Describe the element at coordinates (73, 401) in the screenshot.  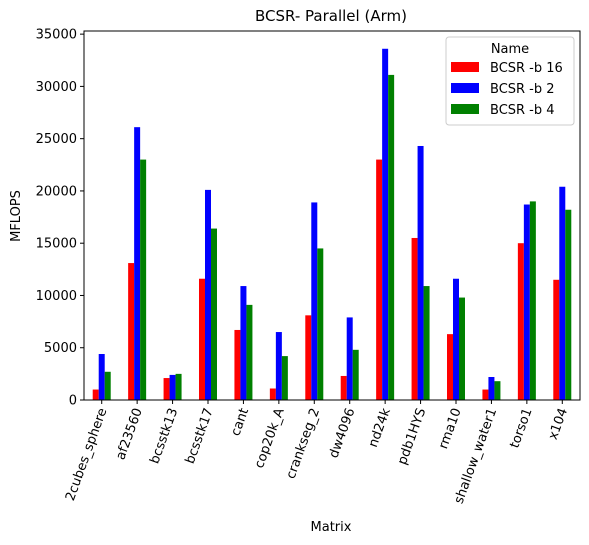
I see `y-tick-label: 0` at that location.